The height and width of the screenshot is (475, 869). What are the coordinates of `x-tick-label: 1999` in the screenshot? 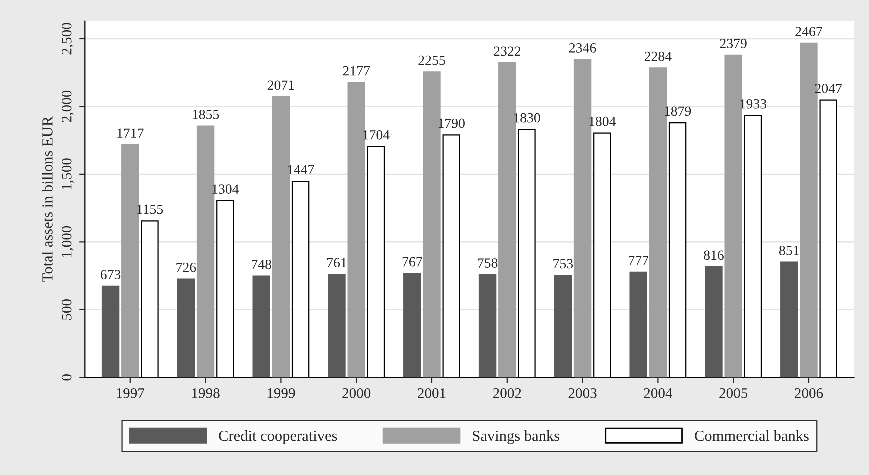 It's located at (282, 393).